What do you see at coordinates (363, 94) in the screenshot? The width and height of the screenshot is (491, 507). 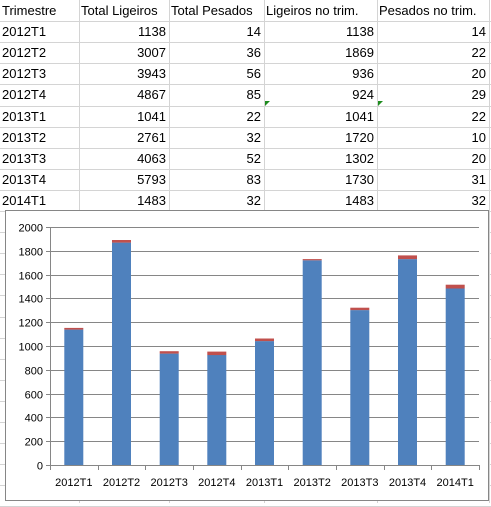 I see `value-cell: 924` at bounding box center [363, 94].